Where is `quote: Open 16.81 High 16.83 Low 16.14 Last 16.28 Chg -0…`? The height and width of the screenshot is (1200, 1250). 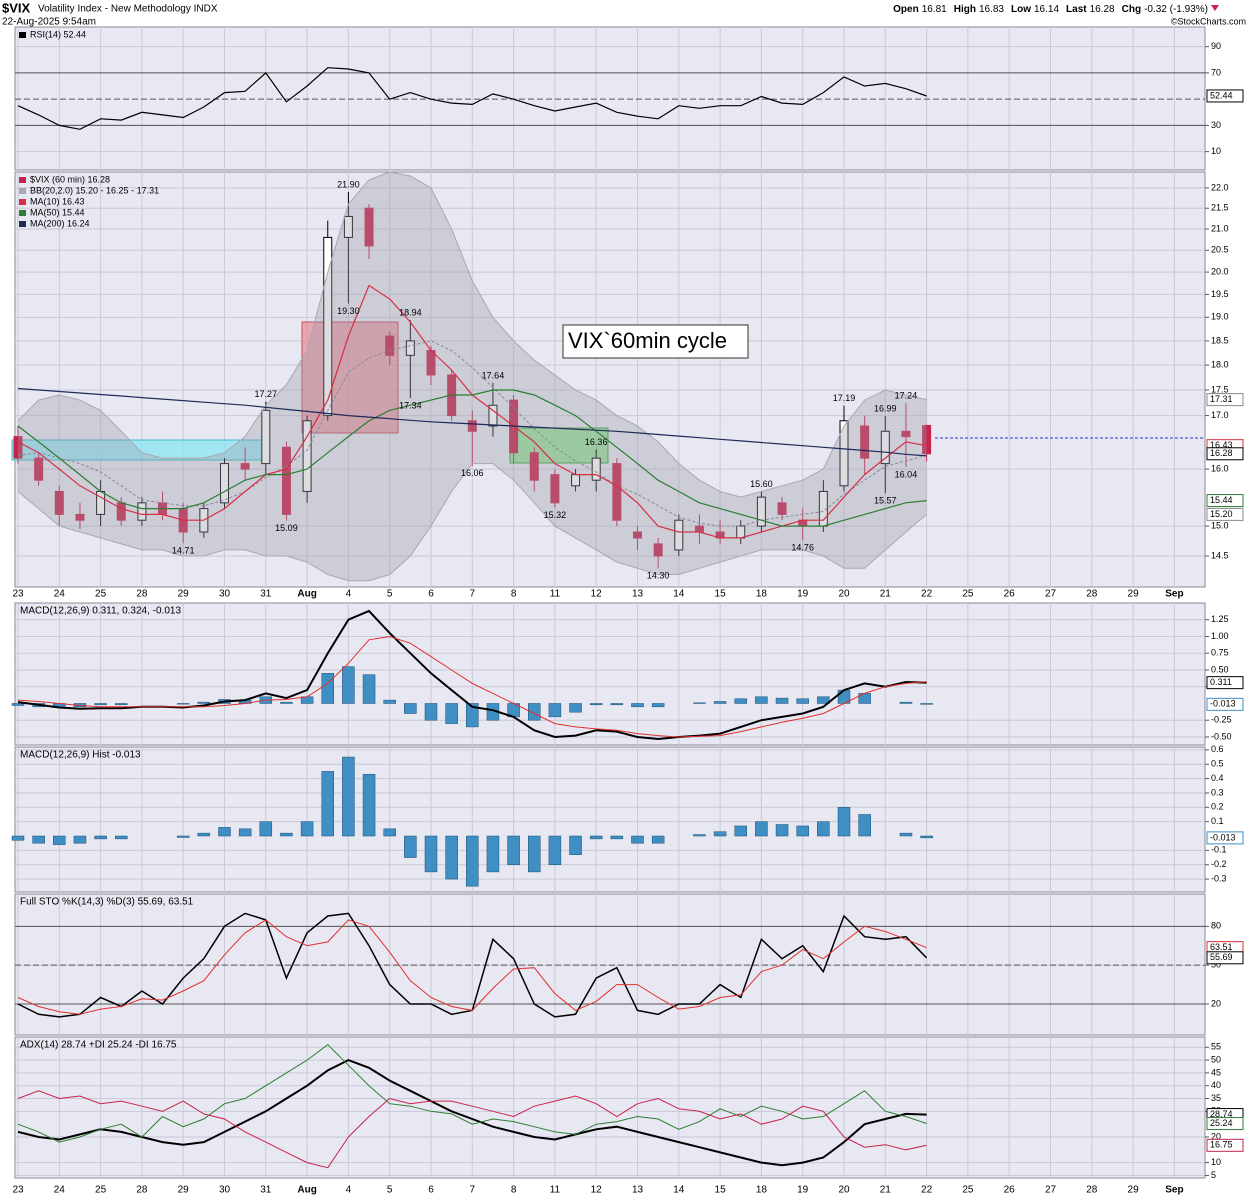 quote: Open 16.81 High 16.83 Low 16.14 Last 16.28 Chg -0… is located at coordinates (1050, 9).